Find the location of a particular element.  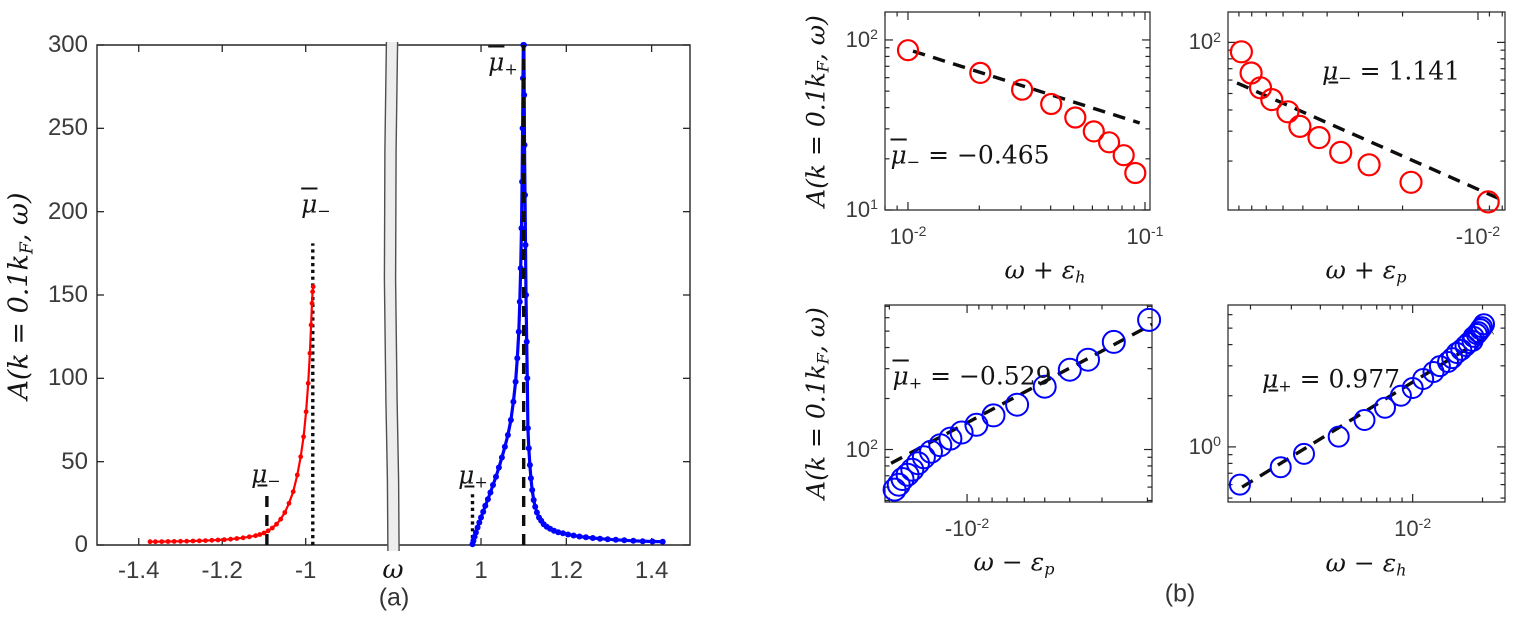

panel-b-top-right-frame is located at coordinates (1366, 111).